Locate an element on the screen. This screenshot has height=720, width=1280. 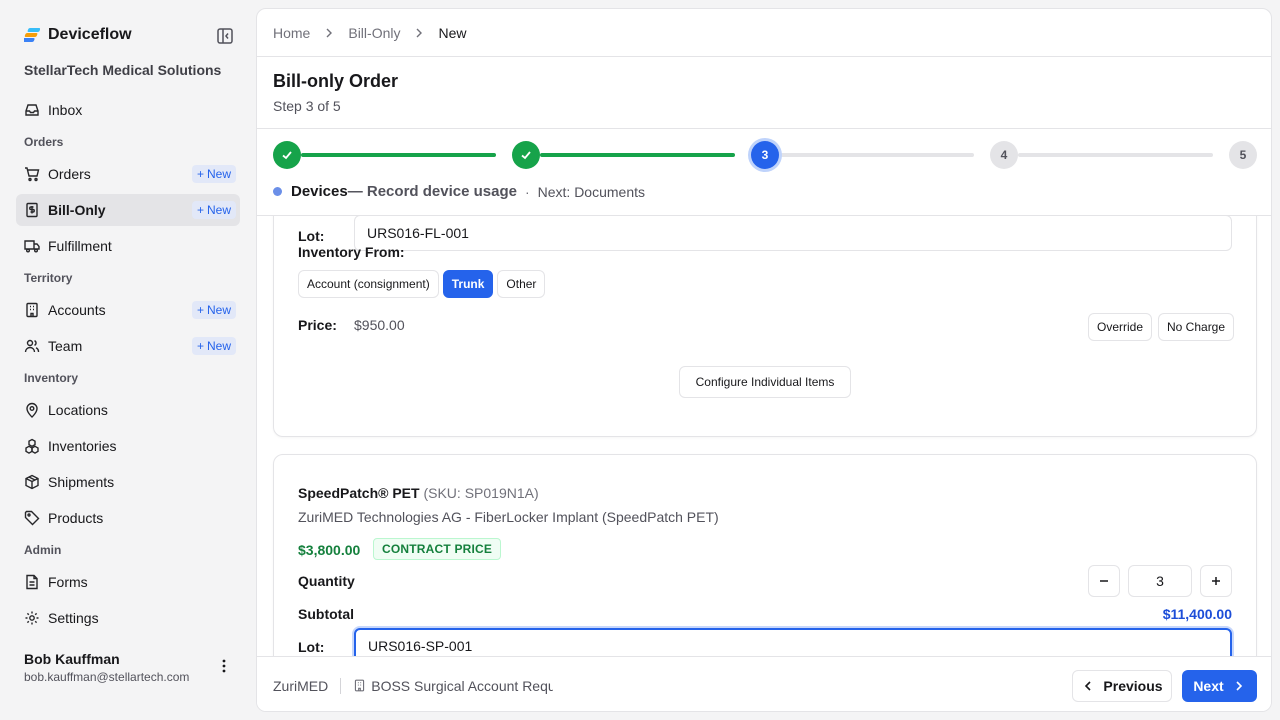
step-name: Devices is located at coordinates (319, 191).